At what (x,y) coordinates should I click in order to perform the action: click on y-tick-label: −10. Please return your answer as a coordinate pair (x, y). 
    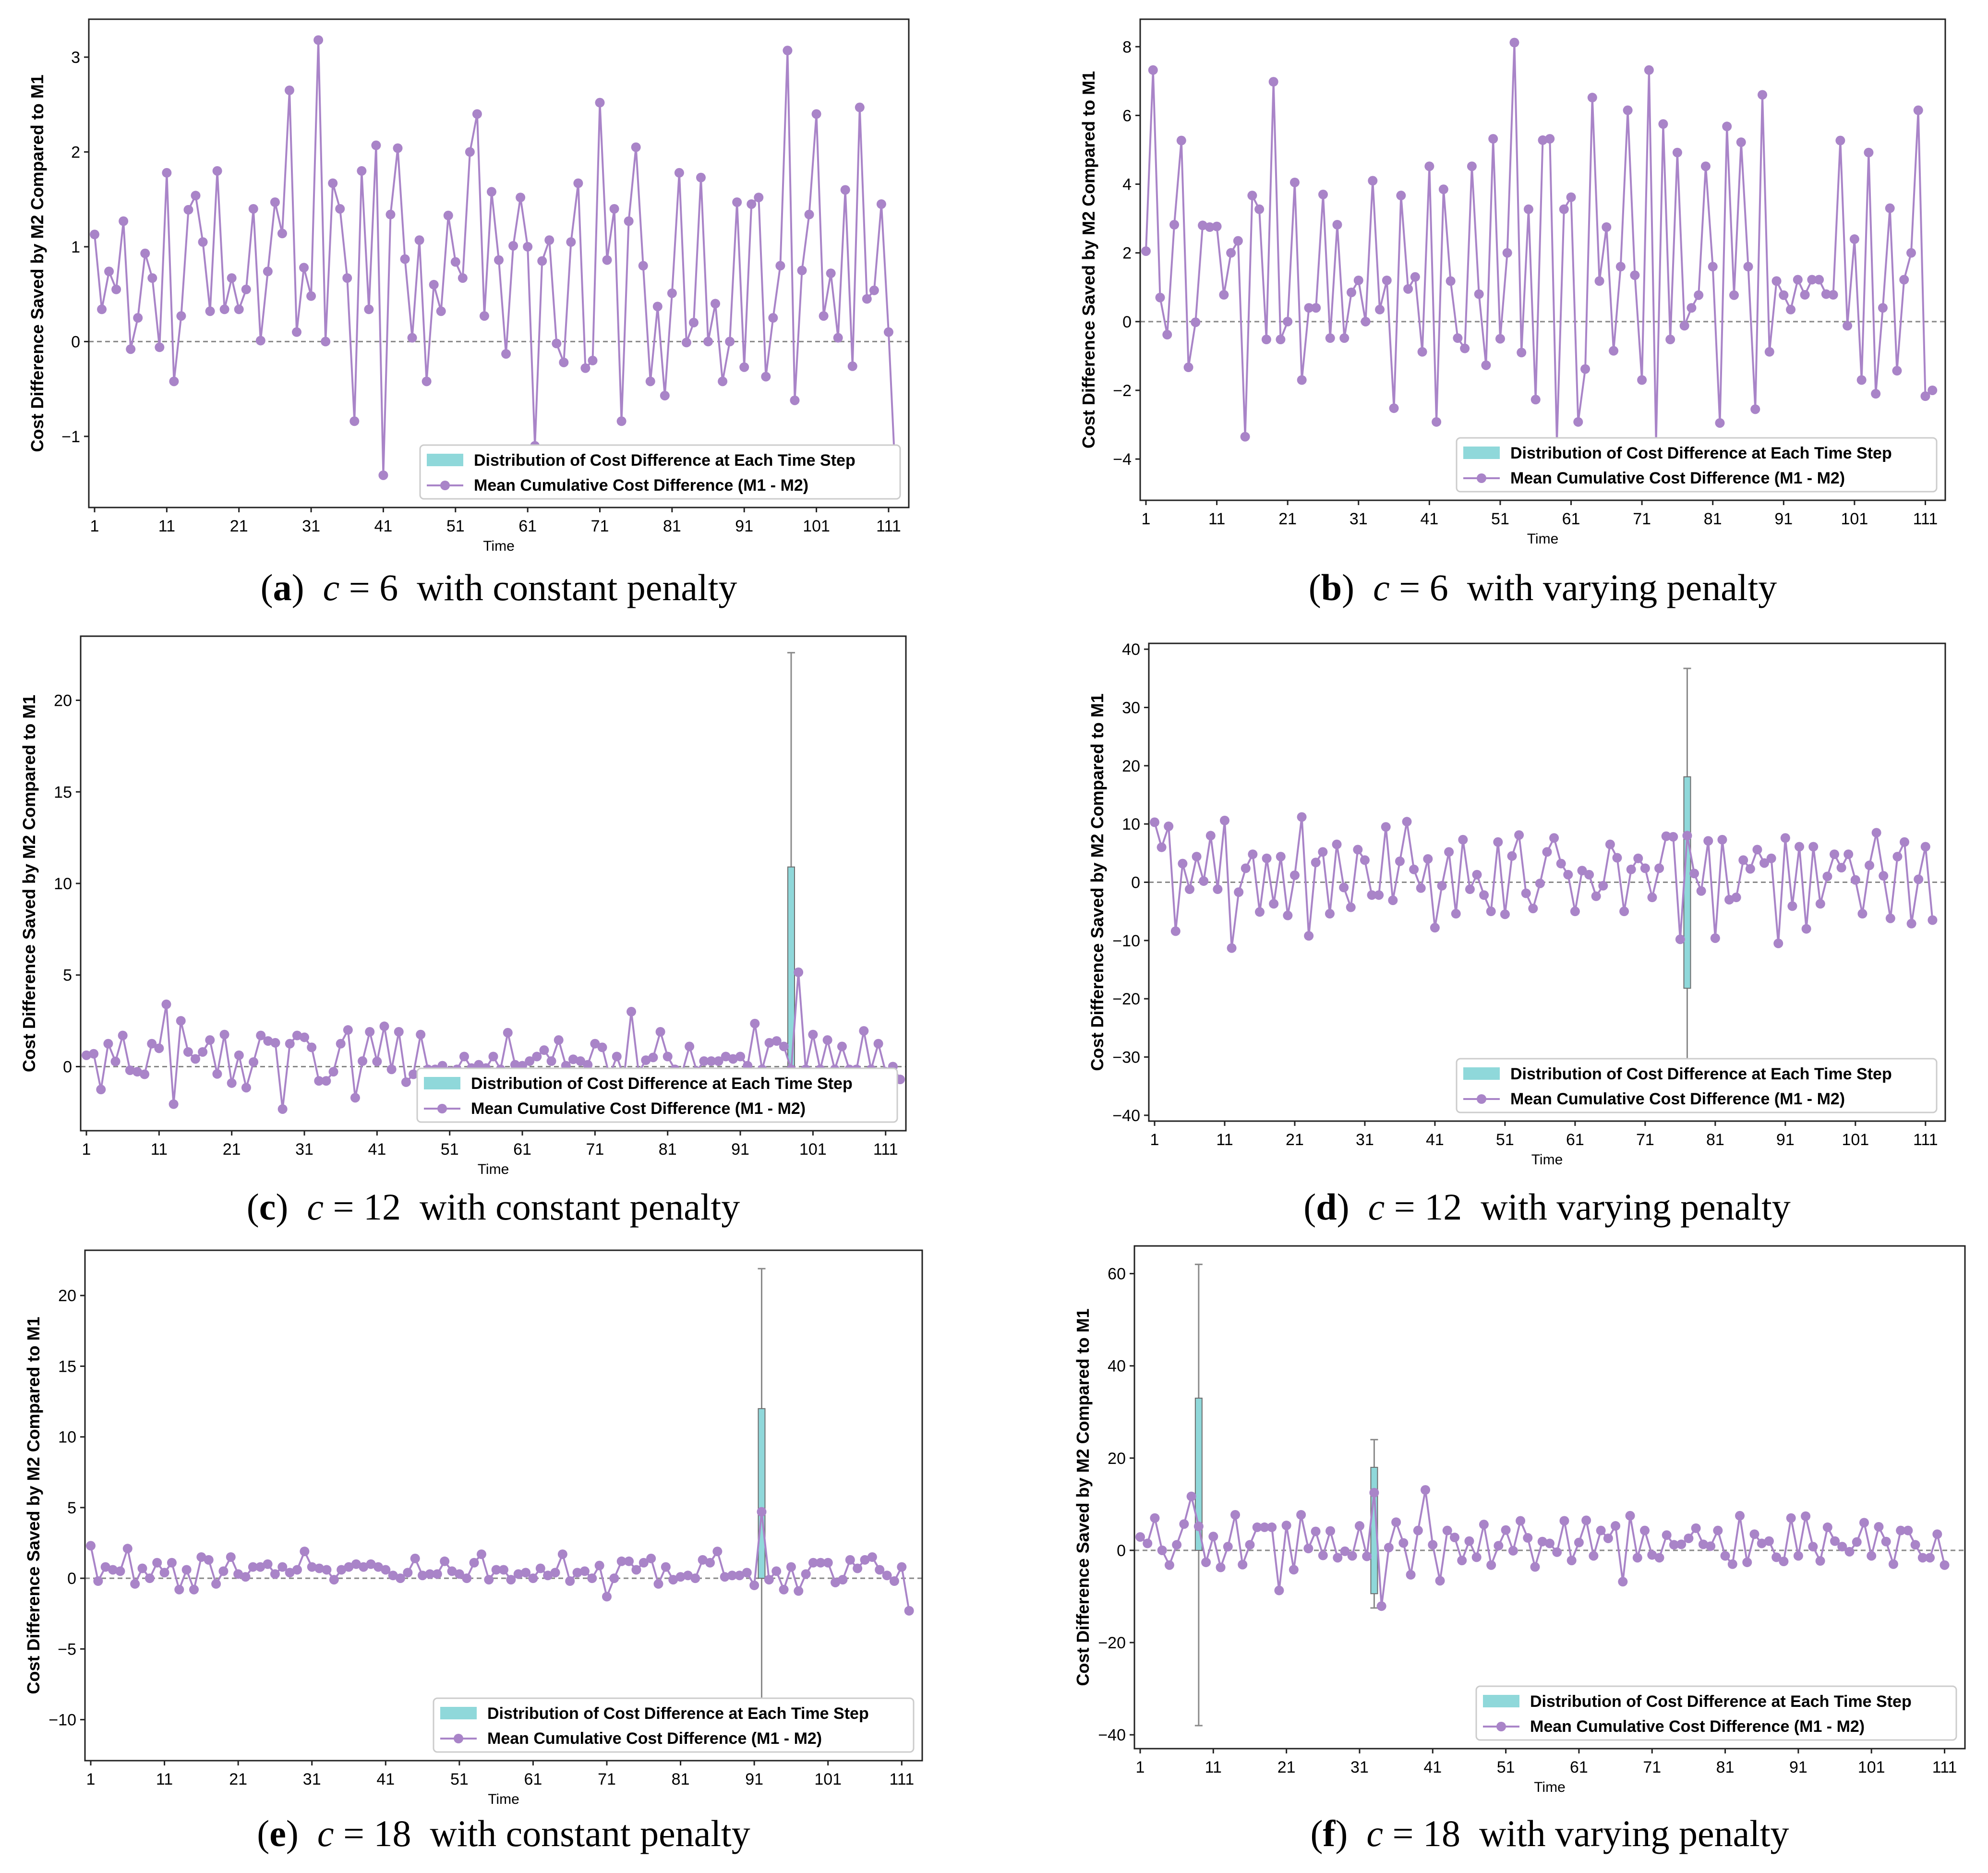
    Looking at the image, I should click on (62, 1720).